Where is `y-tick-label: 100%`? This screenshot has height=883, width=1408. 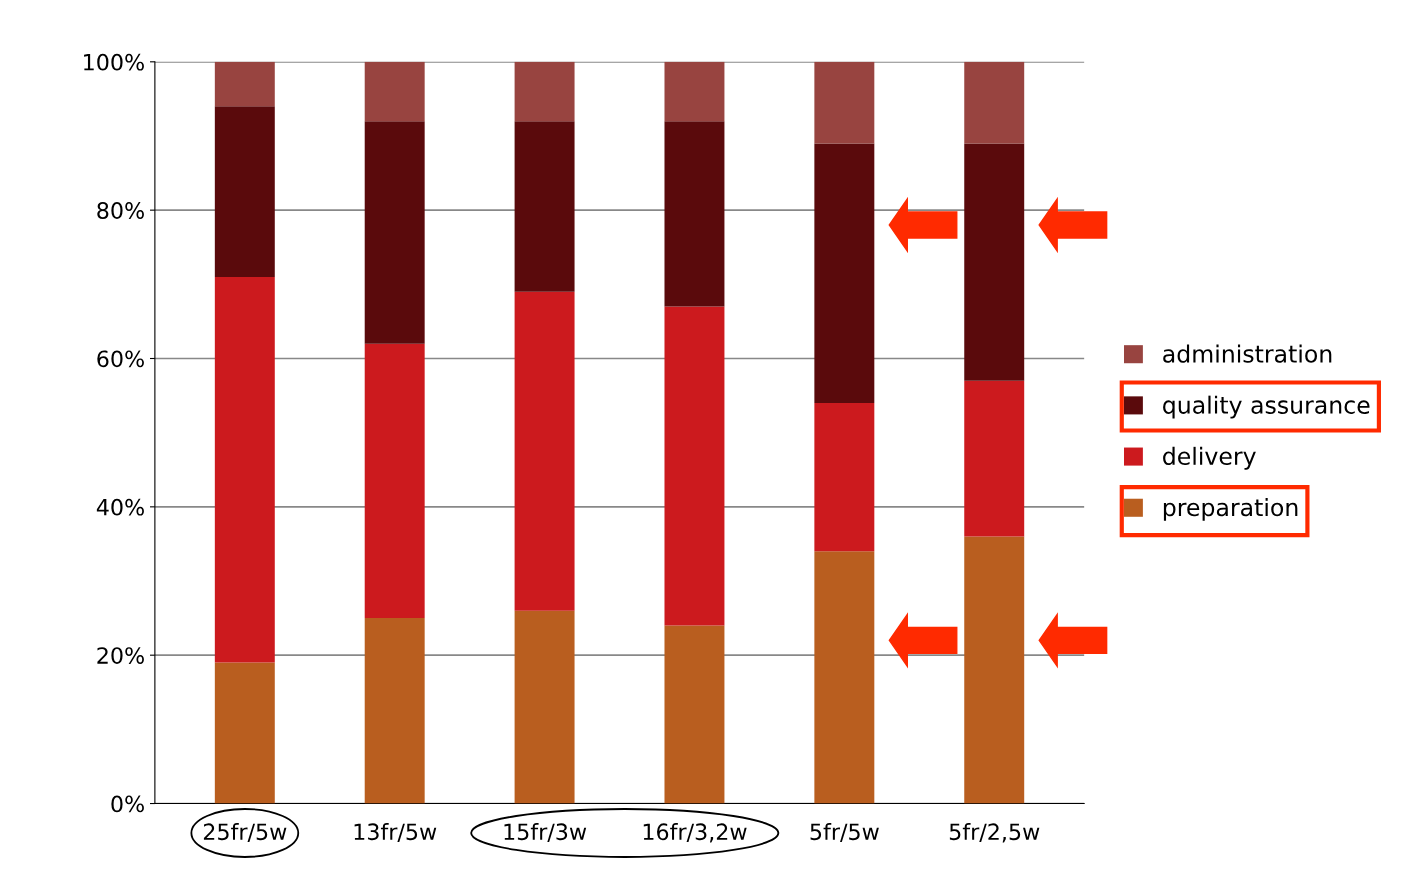
y-tick-label: 100% is located at coordinates (114, 62).